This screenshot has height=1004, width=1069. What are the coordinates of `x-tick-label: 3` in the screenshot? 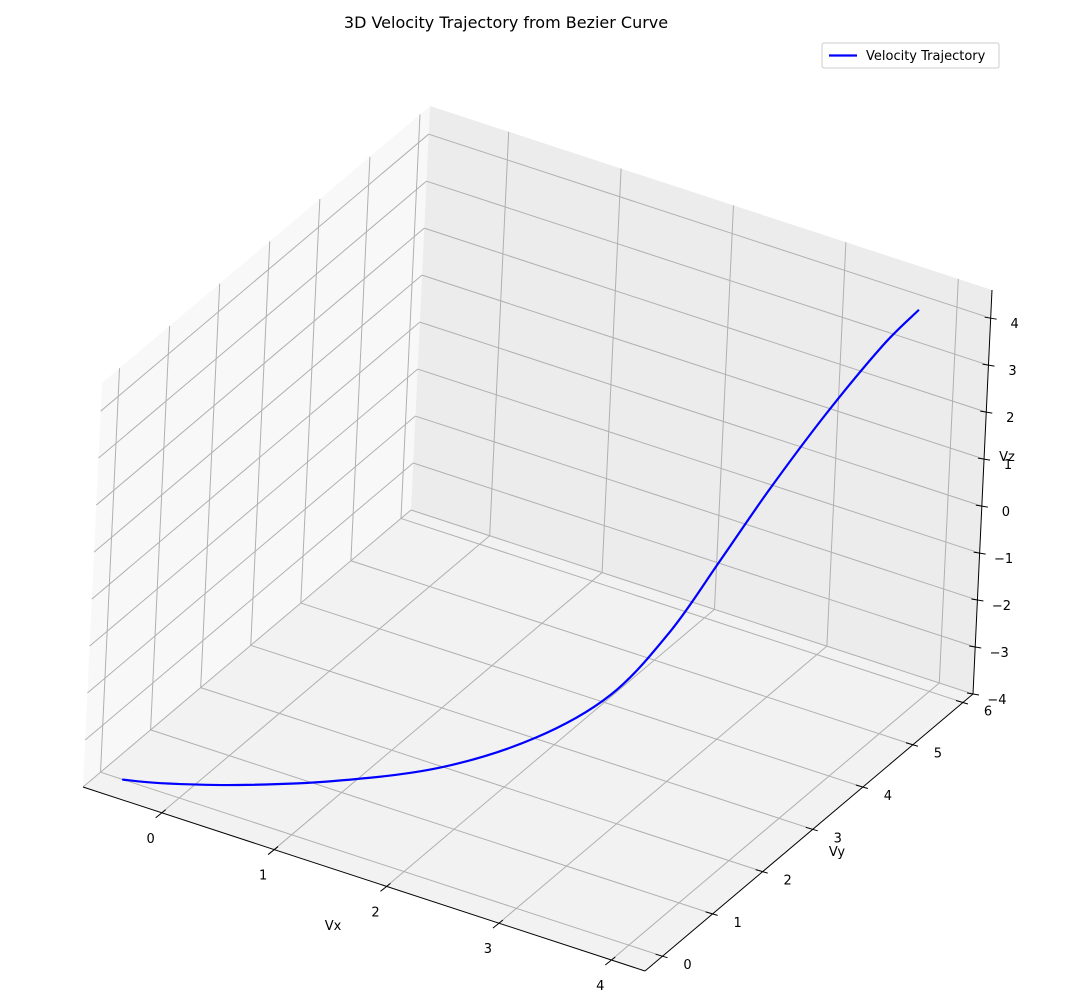 It's located at (488, 949).